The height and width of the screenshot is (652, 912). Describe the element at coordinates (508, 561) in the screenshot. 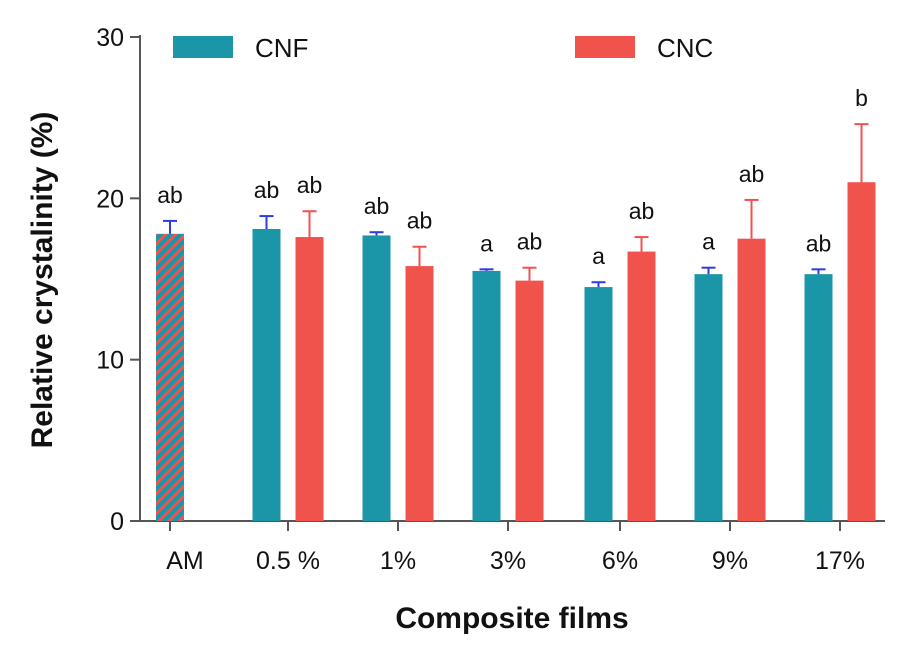

I see `x-tick-label: 3%` at that location.